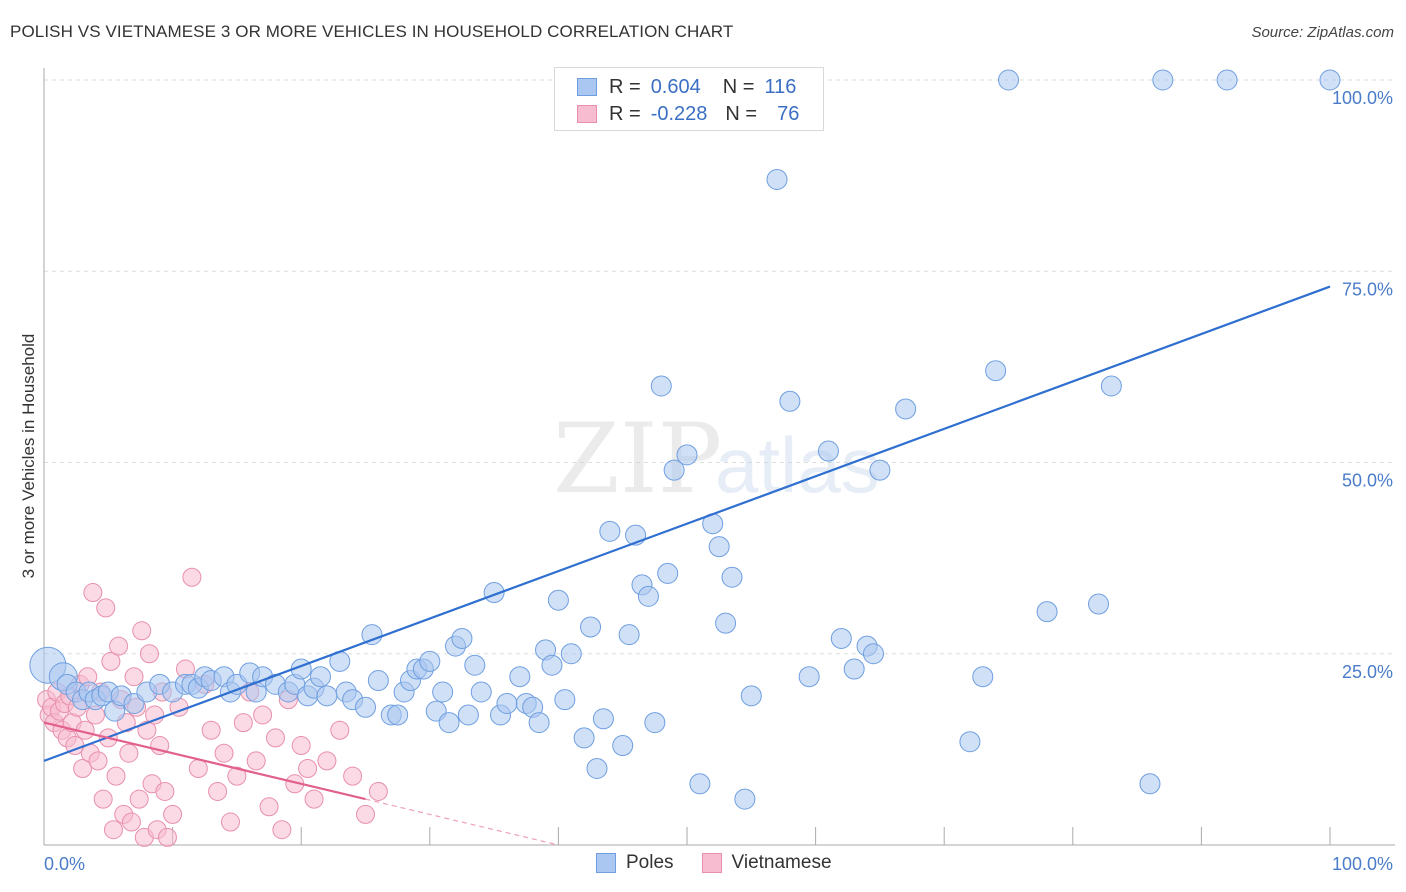  What do you see at coordinates (738, 86) in the screenshot?
I see `poles-n-label: N =` at bounding box center [738, 86].